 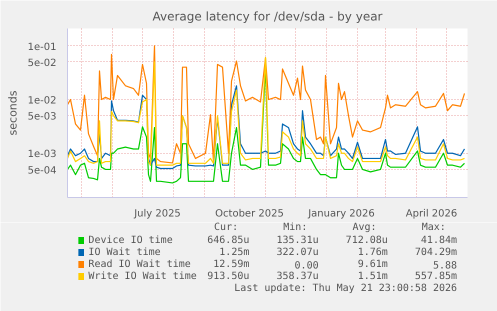 I want to click on x-tick-label: July 2025, so click(x=157, y=214).